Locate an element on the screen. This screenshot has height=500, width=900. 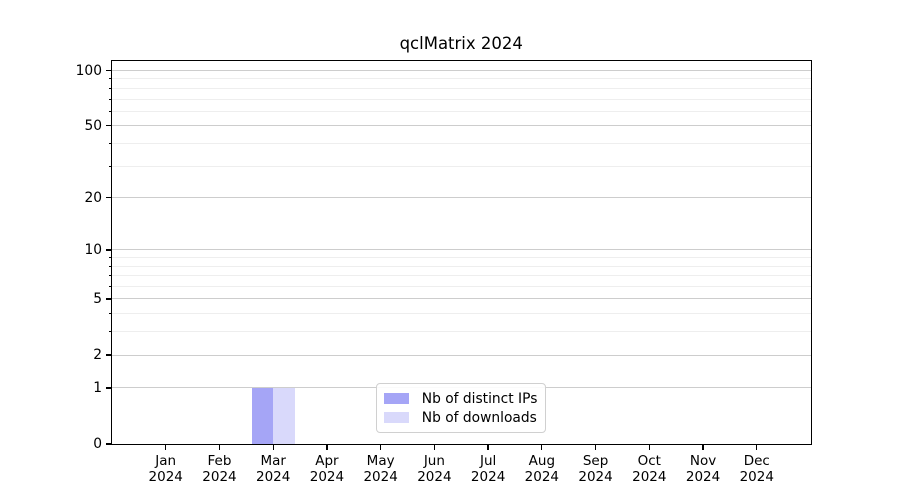
x-tick-label: Apr 2024 is located at coordinates (327, 469).